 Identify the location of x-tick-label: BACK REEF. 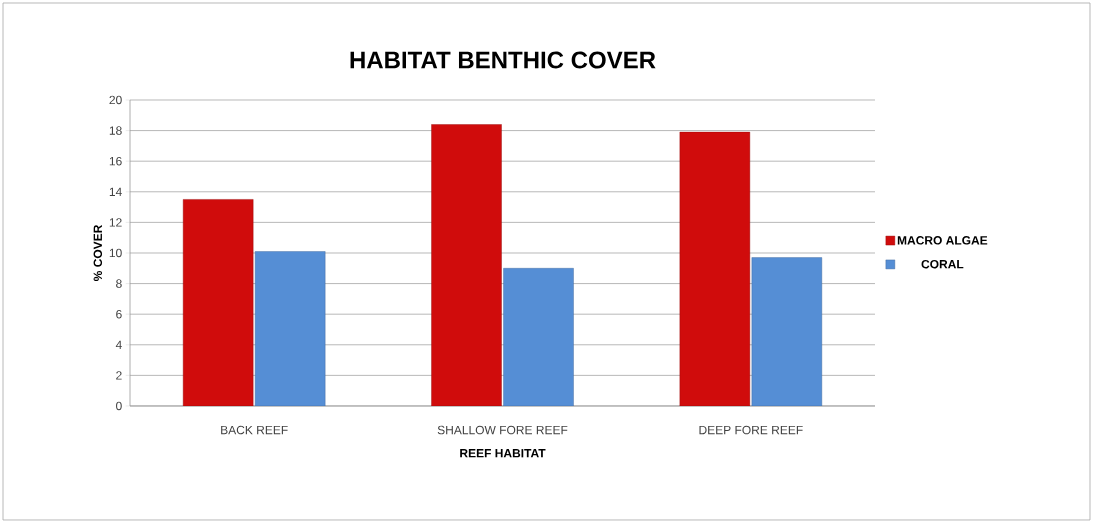
(254, 430).